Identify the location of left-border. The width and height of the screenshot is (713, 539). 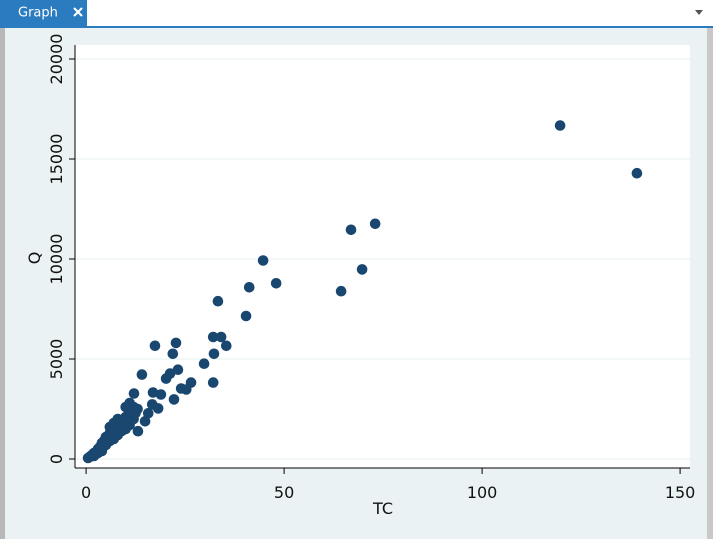
(2, 283).